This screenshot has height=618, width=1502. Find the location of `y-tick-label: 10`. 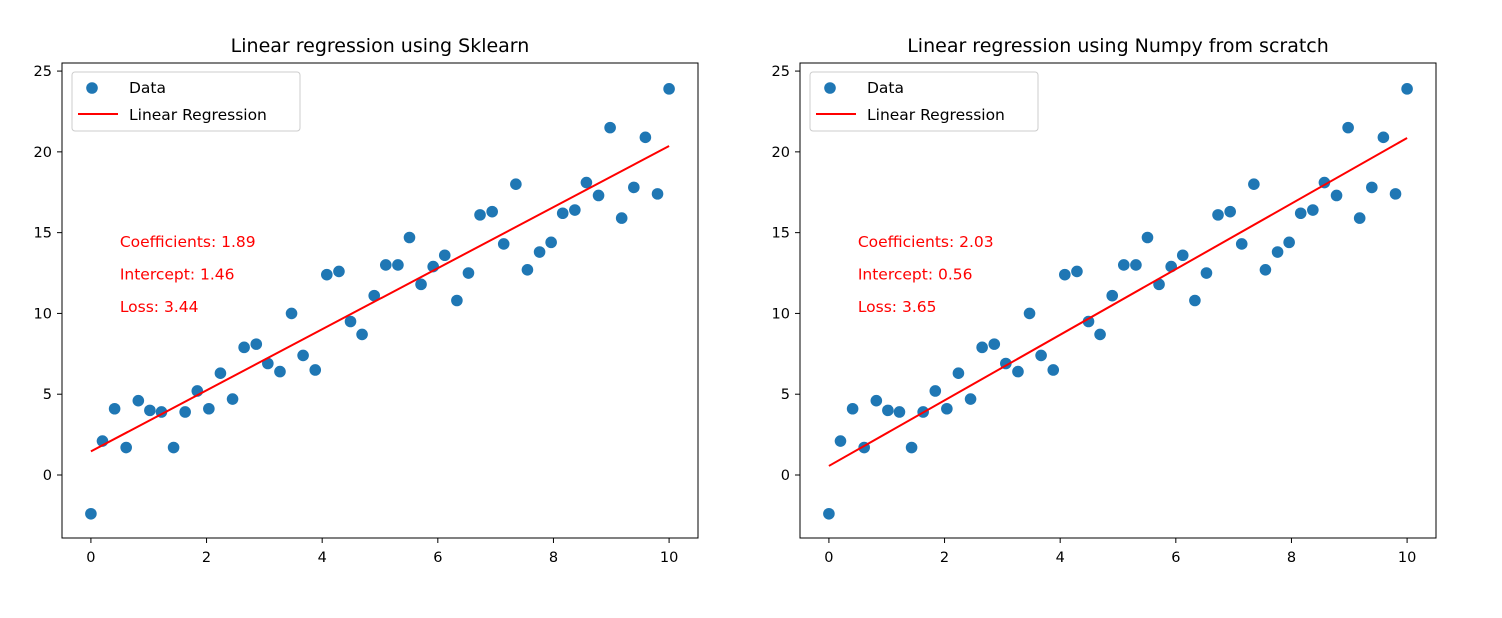

y-tick-label: 10 is located at coordinates (43, 314).